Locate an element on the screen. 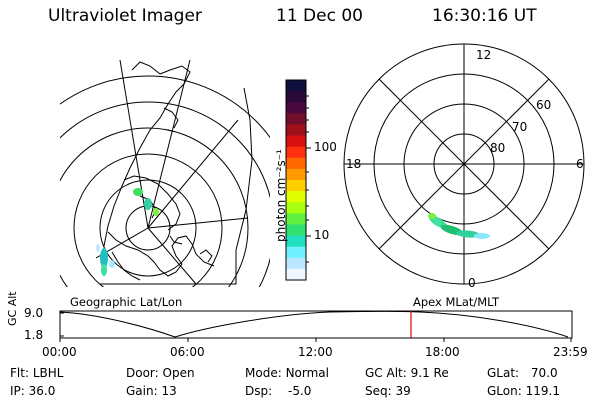 The width and height of the screenshot is (600, 400). observation-date: 11 Dec 00 is located at coordinates (319, 16).